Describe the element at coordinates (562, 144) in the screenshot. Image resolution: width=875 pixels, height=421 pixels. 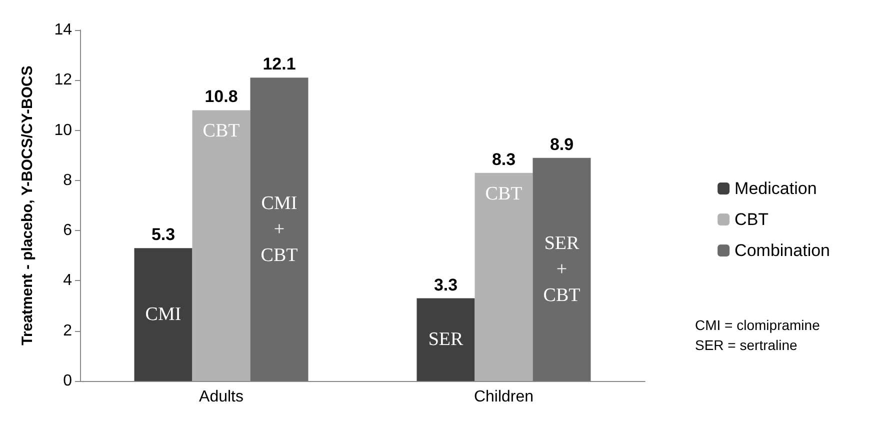
I see `data-label: 8.9` at that location.